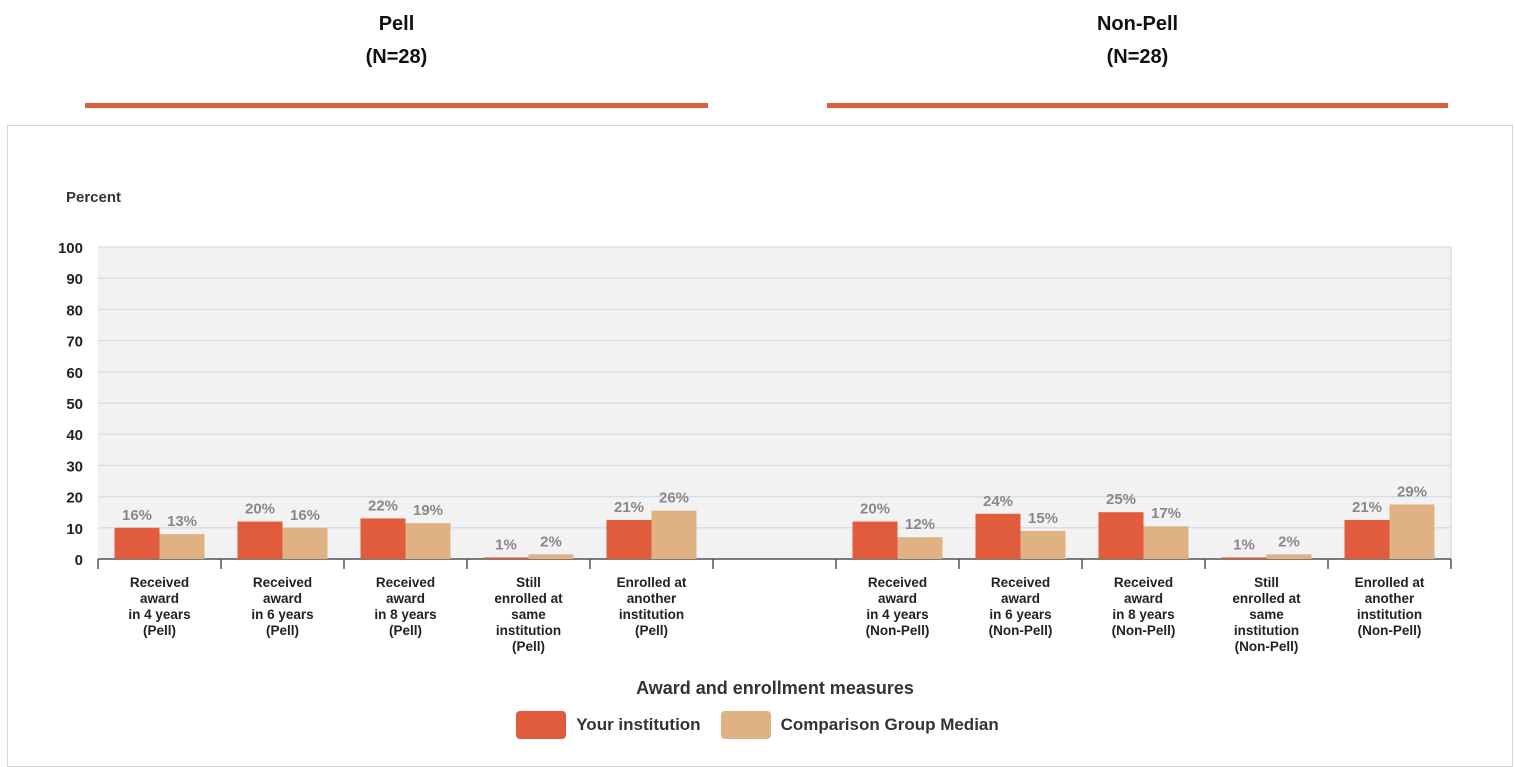  Describe the element at coordinates (1121, 499) in the screenshot. I see `data-label: 25%` at that location.